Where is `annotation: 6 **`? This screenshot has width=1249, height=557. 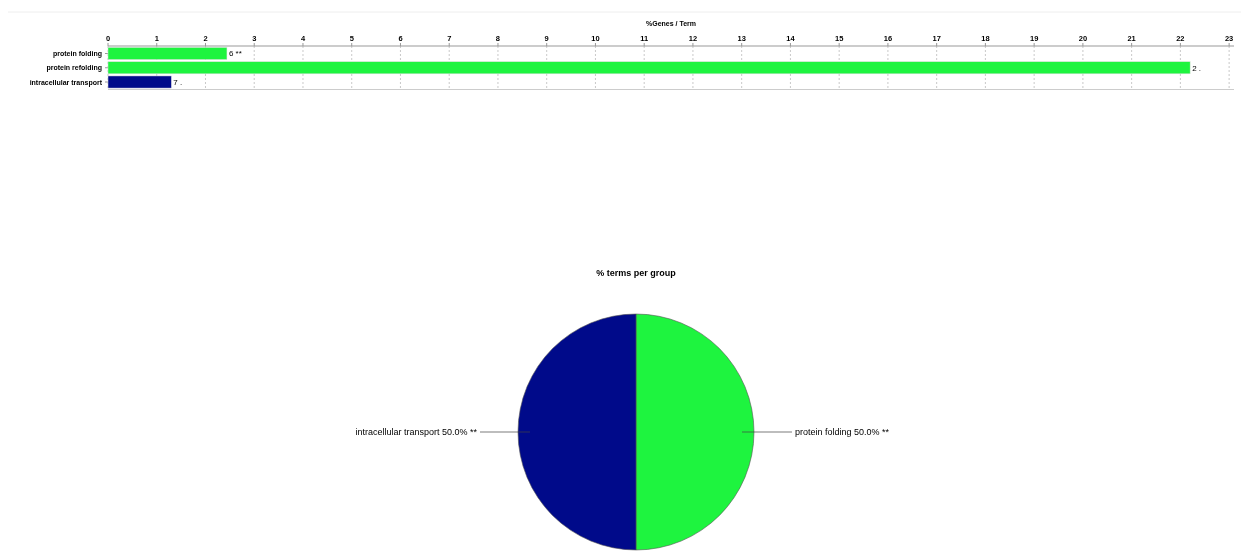
annotation: 6 ** is located at coordinates (235, 54).